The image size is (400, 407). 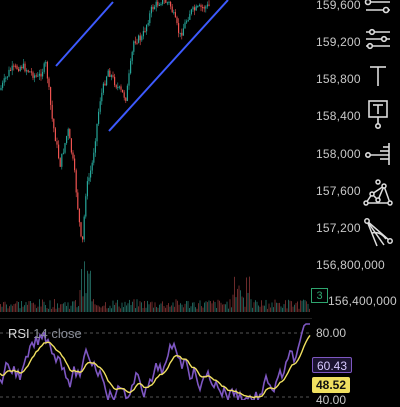 I want to click on price-range-icon, so click(x=377, y=154).